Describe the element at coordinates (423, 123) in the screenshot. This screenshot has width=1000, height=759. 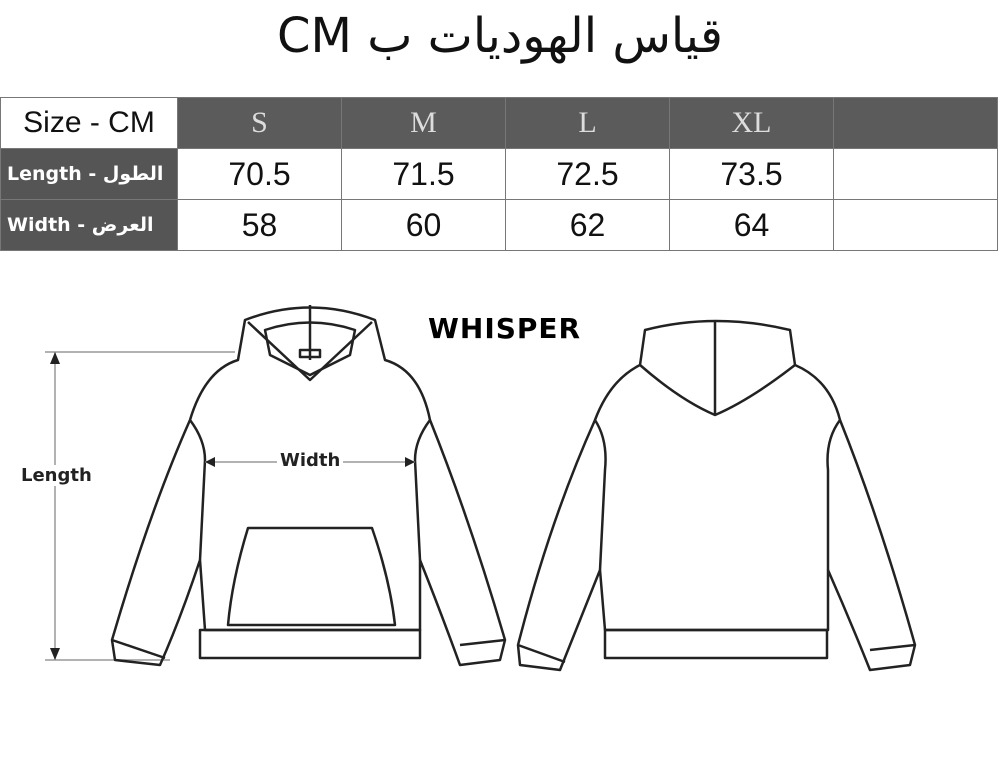
I see `size-header: M` at that location.